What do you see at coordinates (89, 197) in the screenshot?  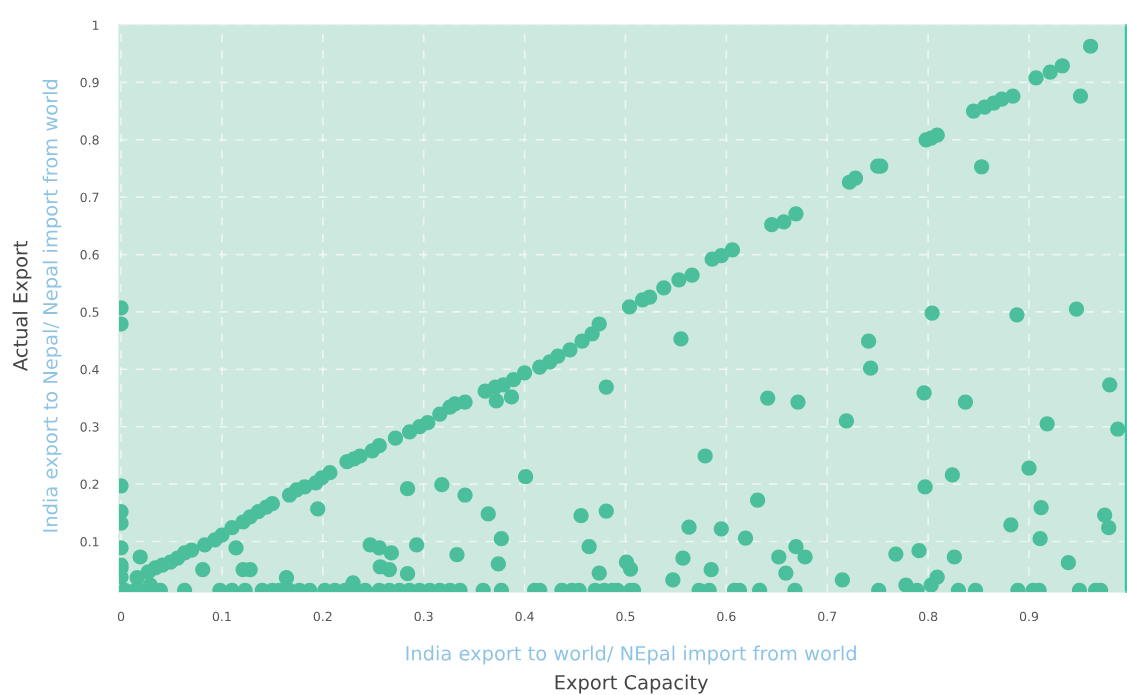 I see `y-tick-label: 0.7` at bounding box center [89, 197].